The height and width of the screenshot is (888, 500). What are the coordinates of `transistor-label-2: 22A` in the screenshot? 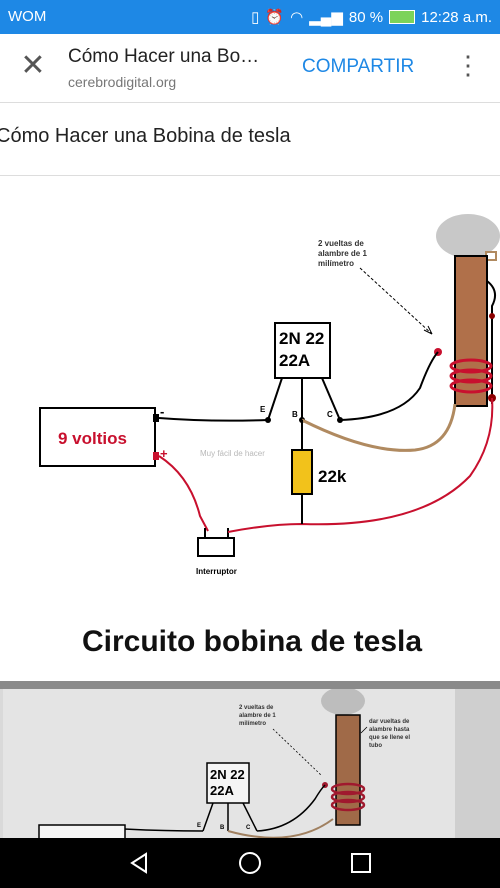 It's located at (294, 360).